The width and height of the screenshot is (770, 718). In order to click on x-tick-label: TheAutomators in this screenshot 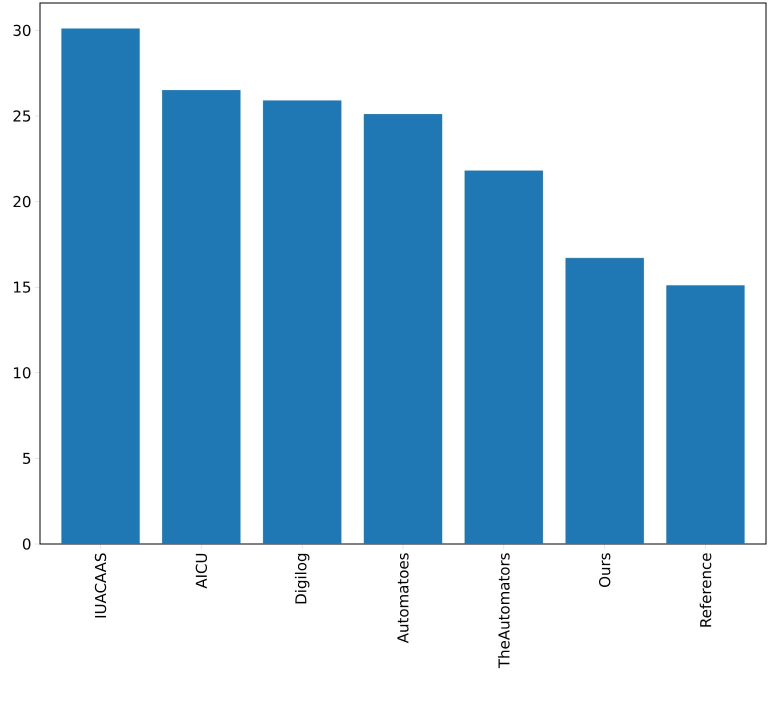, I will do `click(504, 610)`.